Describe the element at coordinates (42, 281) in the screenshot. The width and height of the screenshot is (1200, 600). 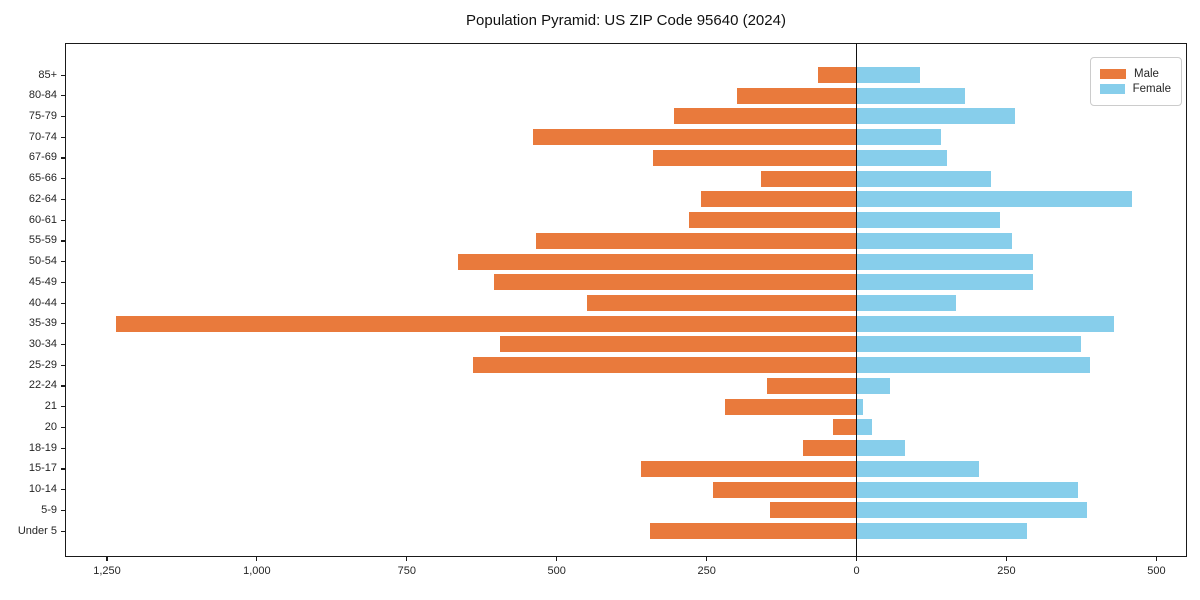
I see `y-tick-label: 45-49` at that location.